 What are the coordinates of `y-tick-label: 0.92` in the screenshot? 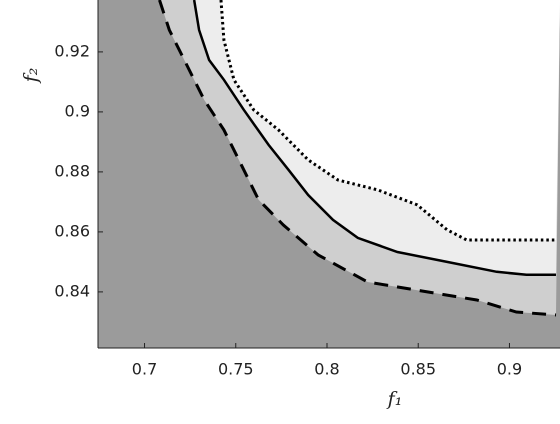 It's located at (72, 50).